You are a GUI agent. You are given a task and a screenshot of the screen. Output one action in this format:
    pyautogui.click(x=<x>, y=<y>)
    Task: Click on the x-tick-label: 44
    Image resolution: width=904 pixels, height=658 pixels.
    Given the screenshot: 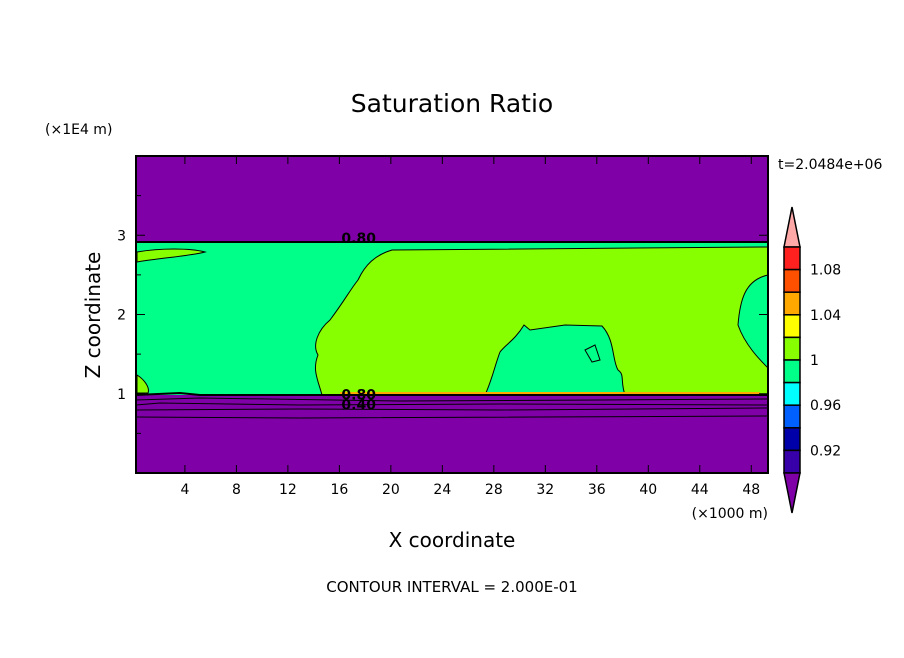 What is the action you would take?
    pyautogui.click(x=700, y=490)
    